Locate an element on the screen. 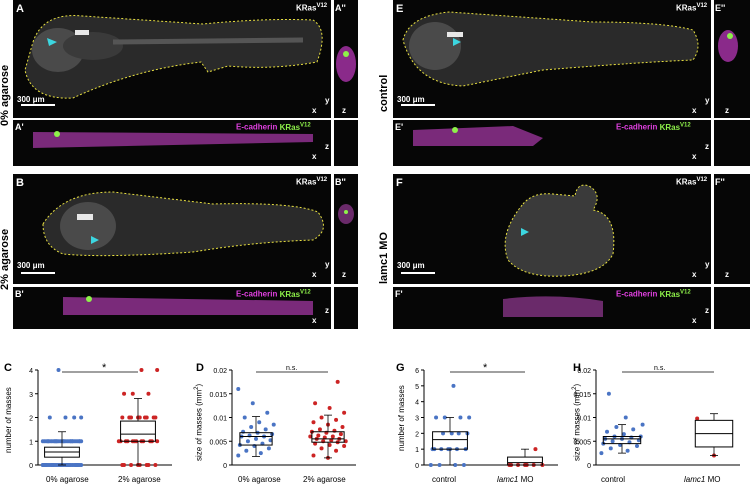  y-tick-label: 3 is located at coordinates (31, 395).